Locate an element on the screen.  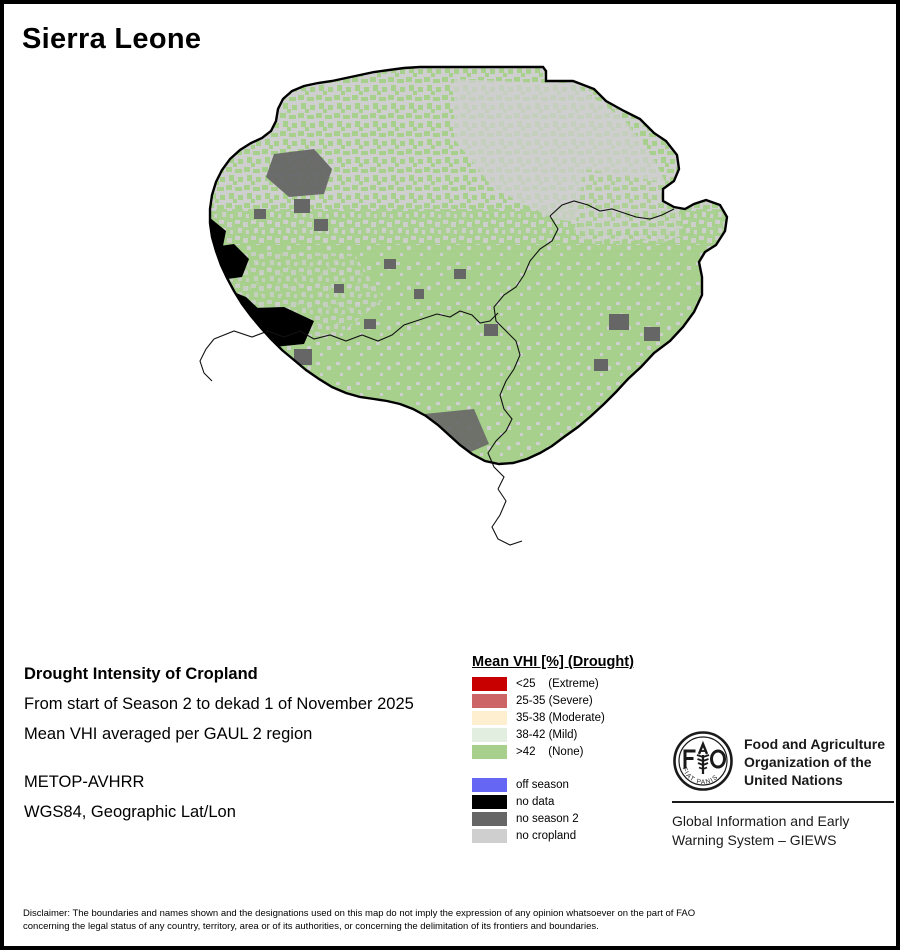
legend-swatch-no-cropland is located at coordinates (489, 835).